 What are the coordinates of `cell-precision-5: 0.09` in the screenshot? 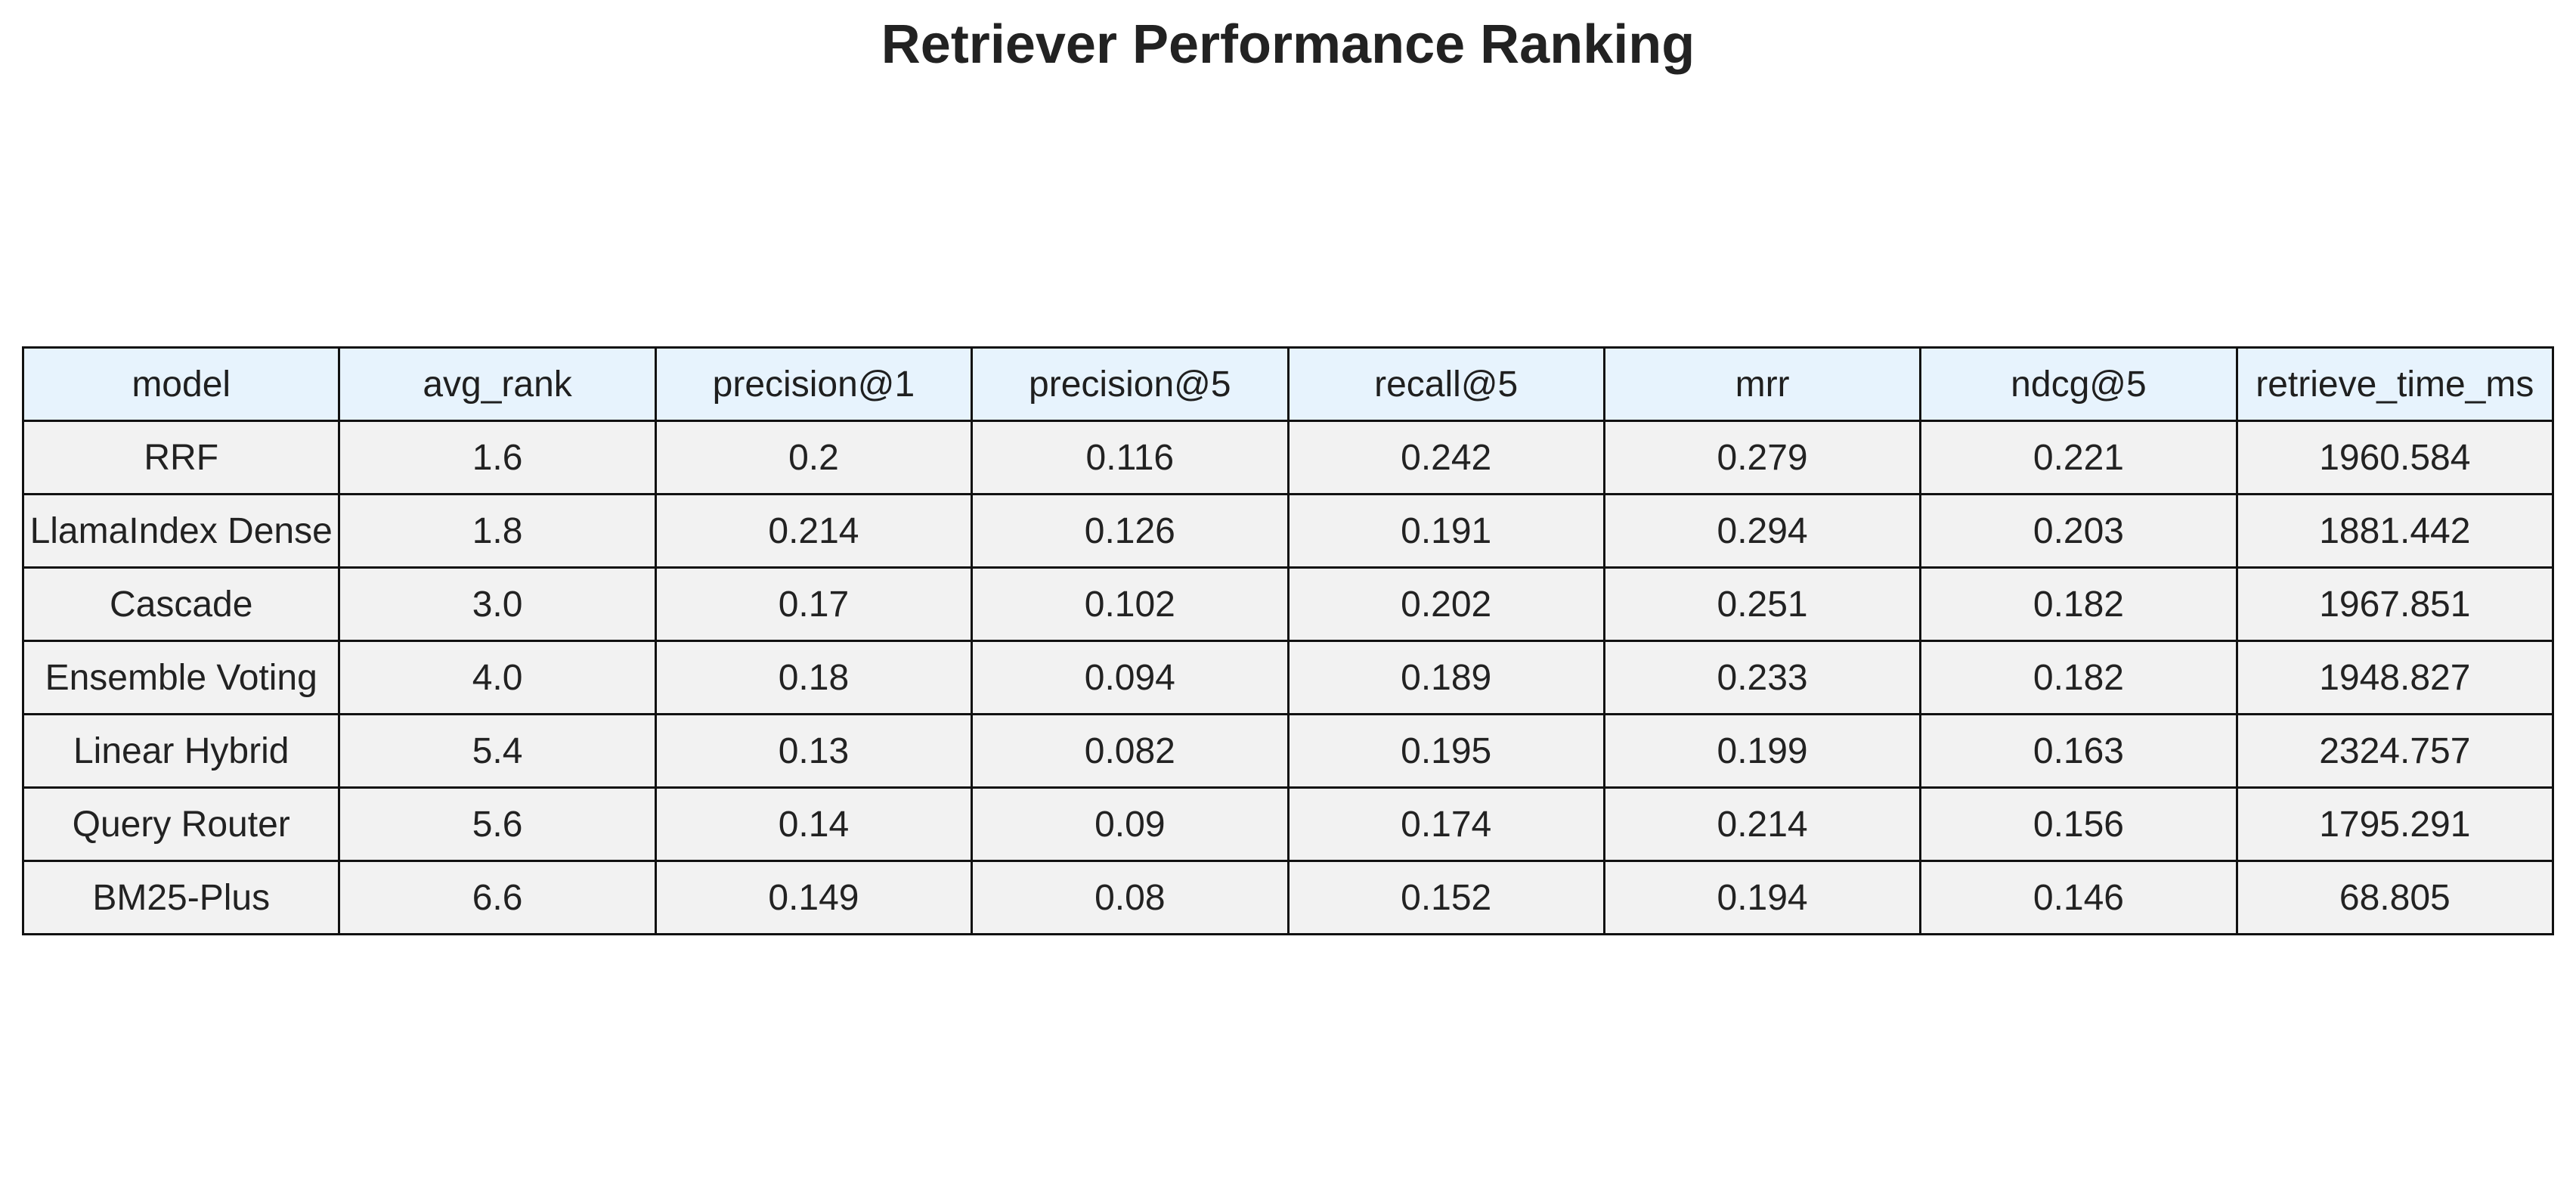 It's located at (1130, 824).